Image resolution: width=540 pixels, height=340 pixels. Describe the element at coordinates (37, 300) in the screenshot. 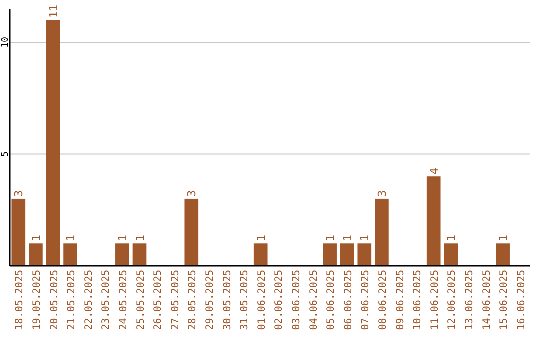

I see `x-tick-label: 19.05.2025` at that location.